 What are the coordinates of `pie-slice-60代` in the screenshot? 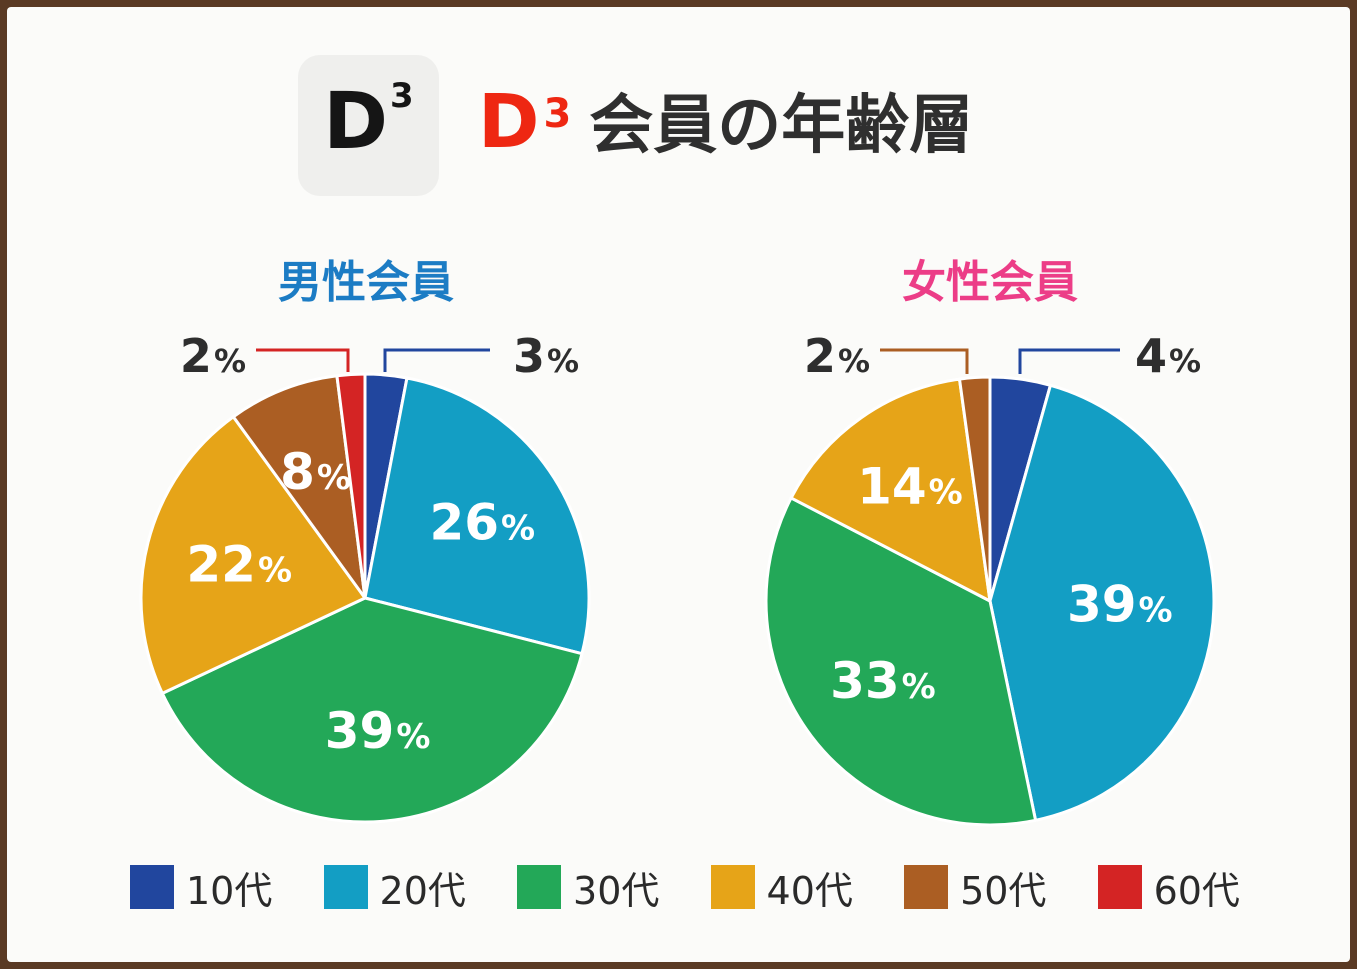 It's located at (351, 486).